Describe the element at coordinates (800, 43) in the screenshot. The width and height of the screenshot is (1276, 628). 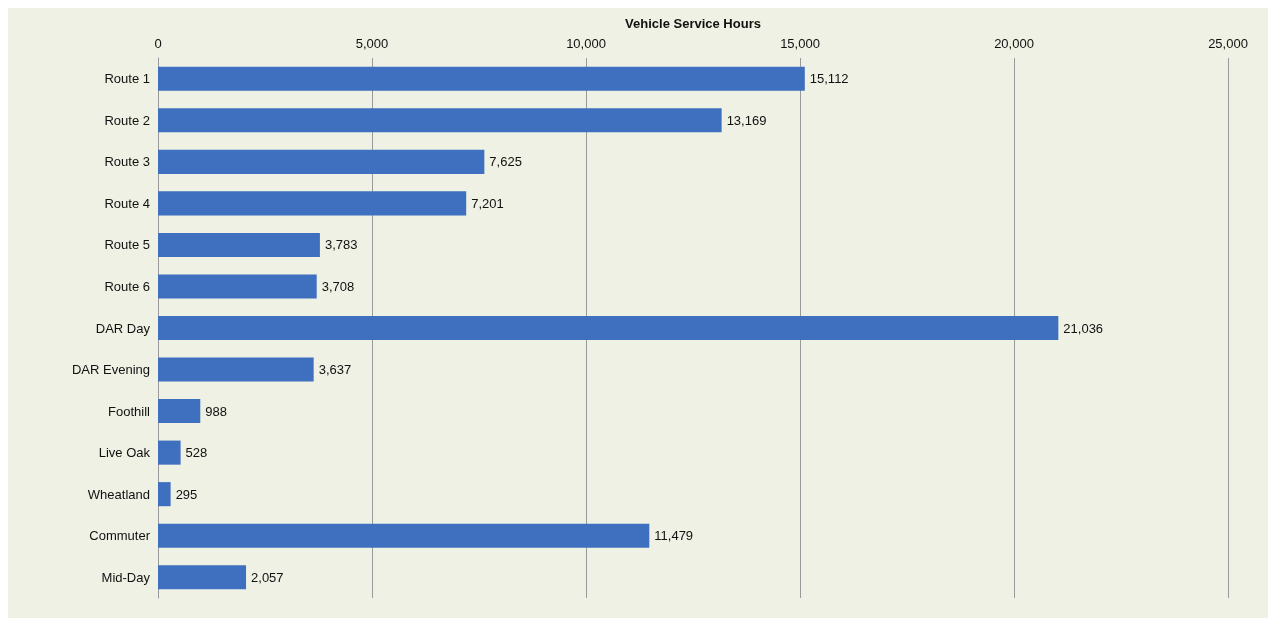
I see `x-tick-label: 15,000` at that location.